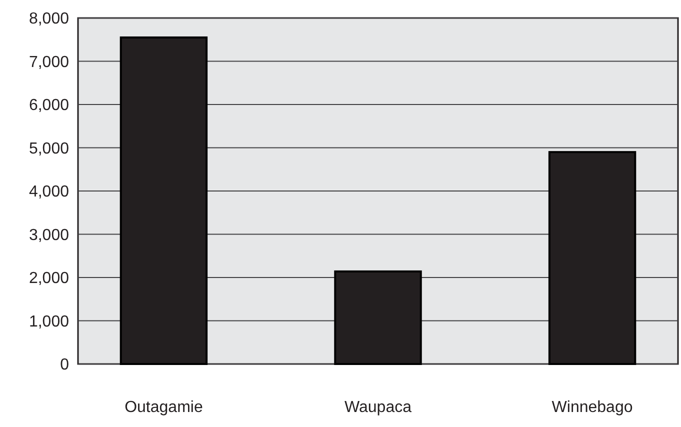 This screenshot has height=427, width=681. Describe the element at coordinates (163, 407) in the screenshot. I see `x-tick-label: Outagamie` at that location.